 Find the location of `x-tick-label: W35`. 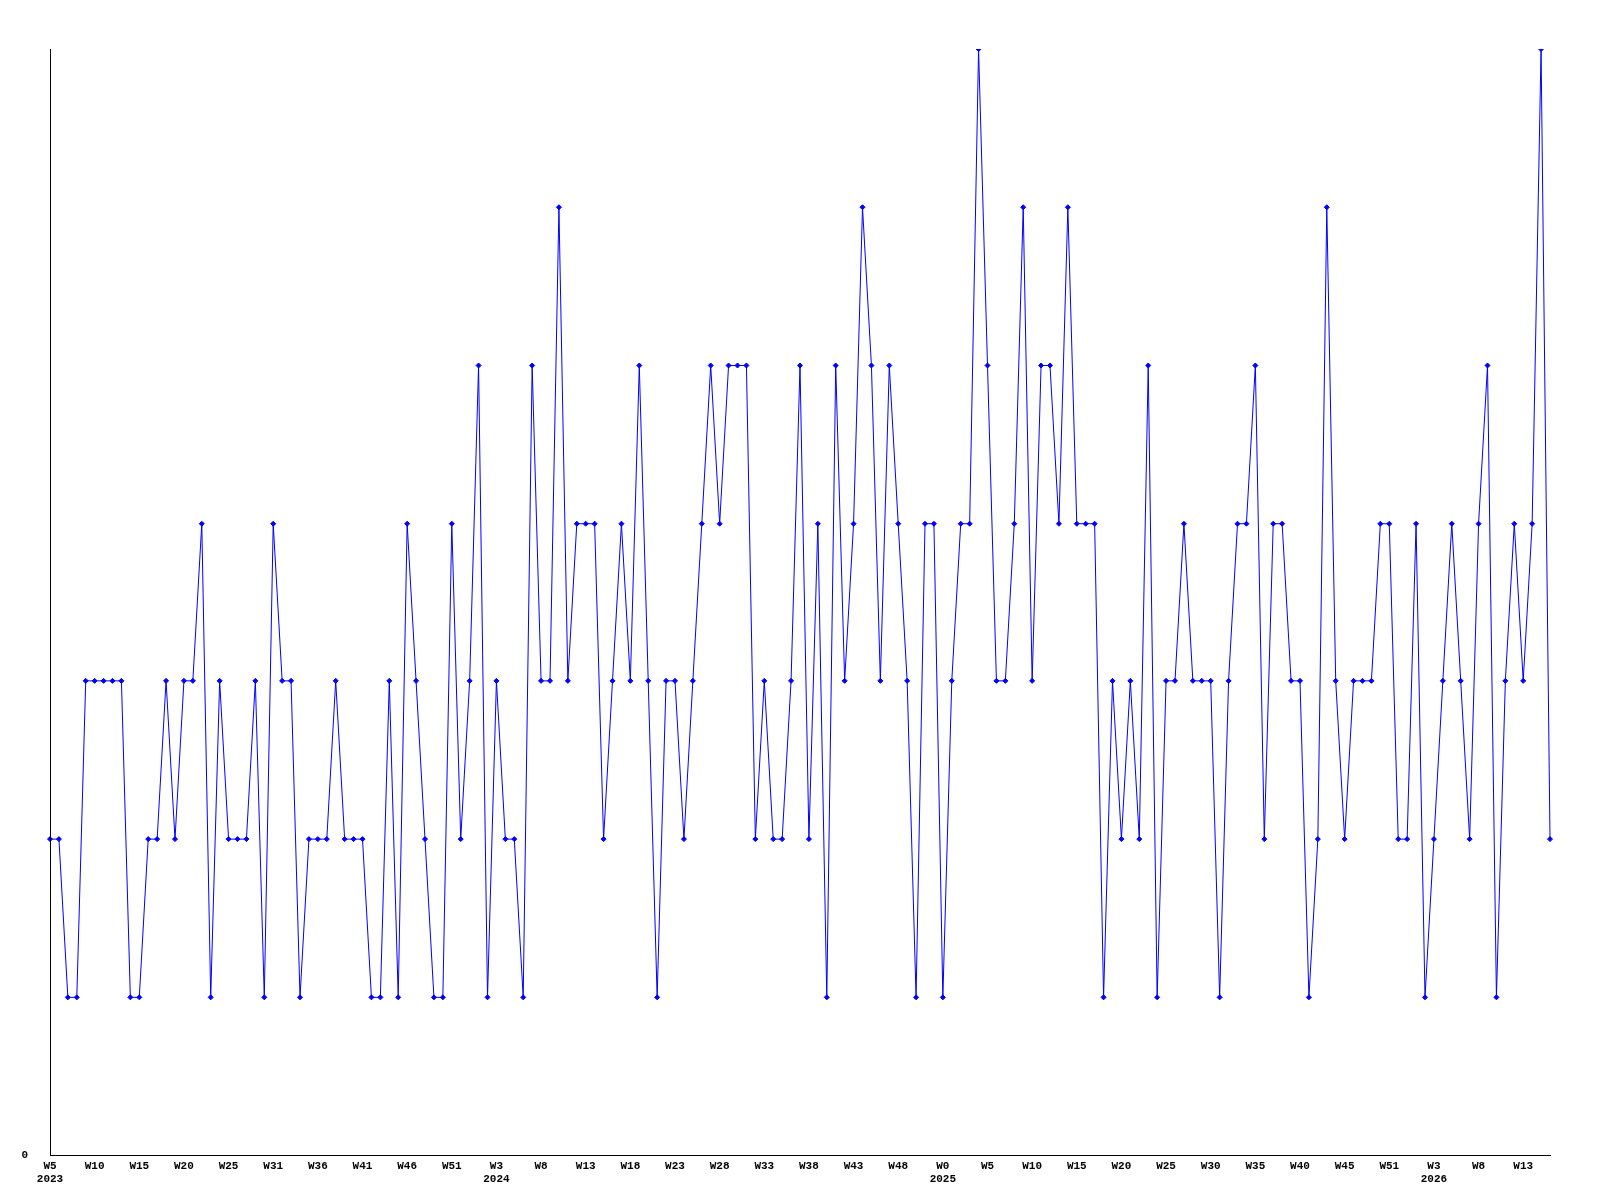

x-tick-label: W35 is located at coordinates (1255, 1165).